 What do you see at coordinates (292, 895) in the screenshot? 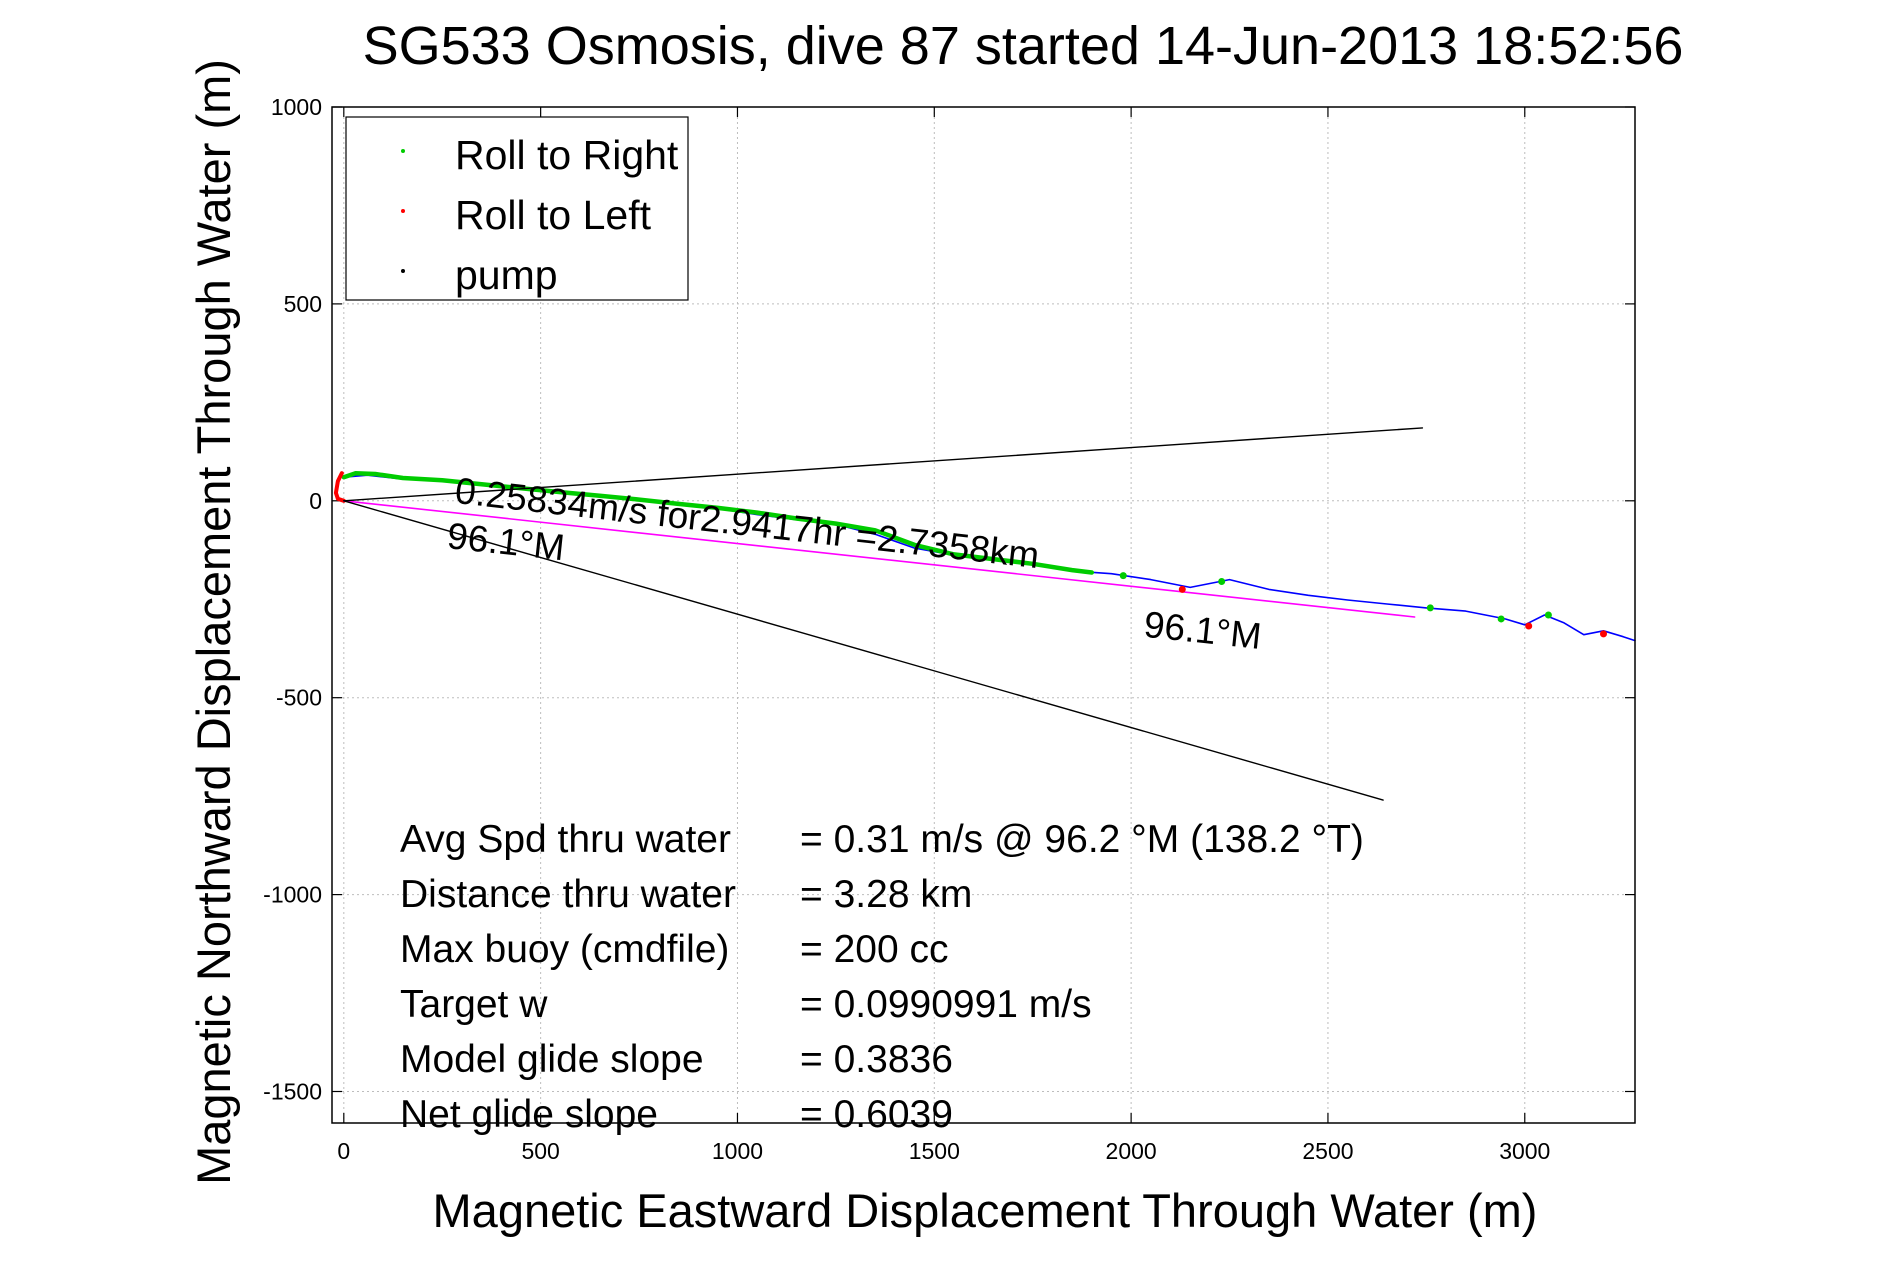
I see `y-tick-label: -1000` at bounding box center [292, 895].